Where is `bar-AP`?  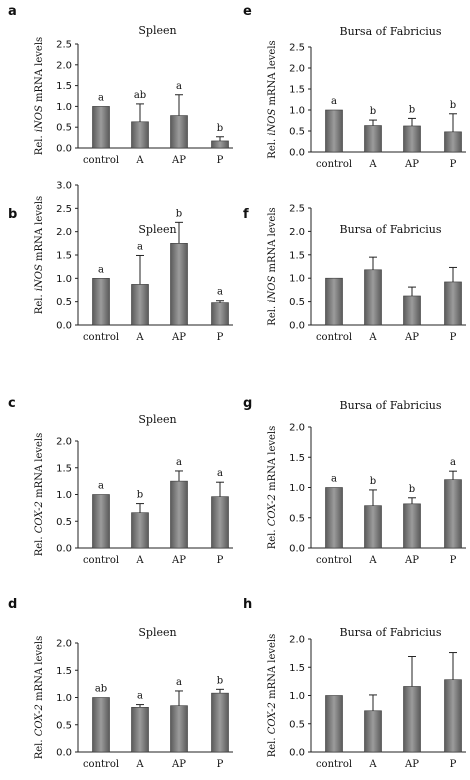 bar-AP is located at coordinates (412, 139).